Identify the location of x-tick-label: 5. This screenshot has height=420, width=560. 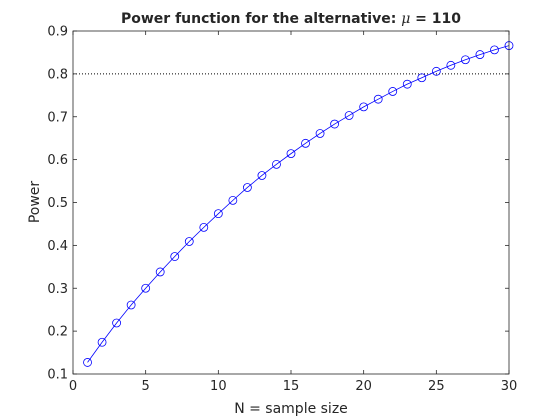
(146, 386).